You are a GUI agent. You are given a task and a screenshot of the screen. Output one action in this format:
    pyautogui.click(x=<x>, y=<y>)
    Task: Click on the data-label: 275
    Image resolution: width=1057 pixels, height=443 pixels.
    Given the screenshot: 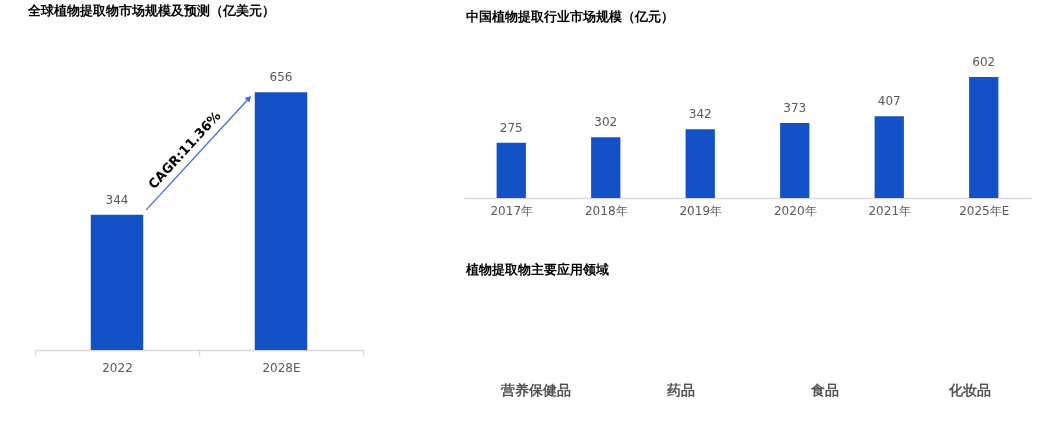 What is the action you would take?
    pyautogui.click(x=511, y=127)
    